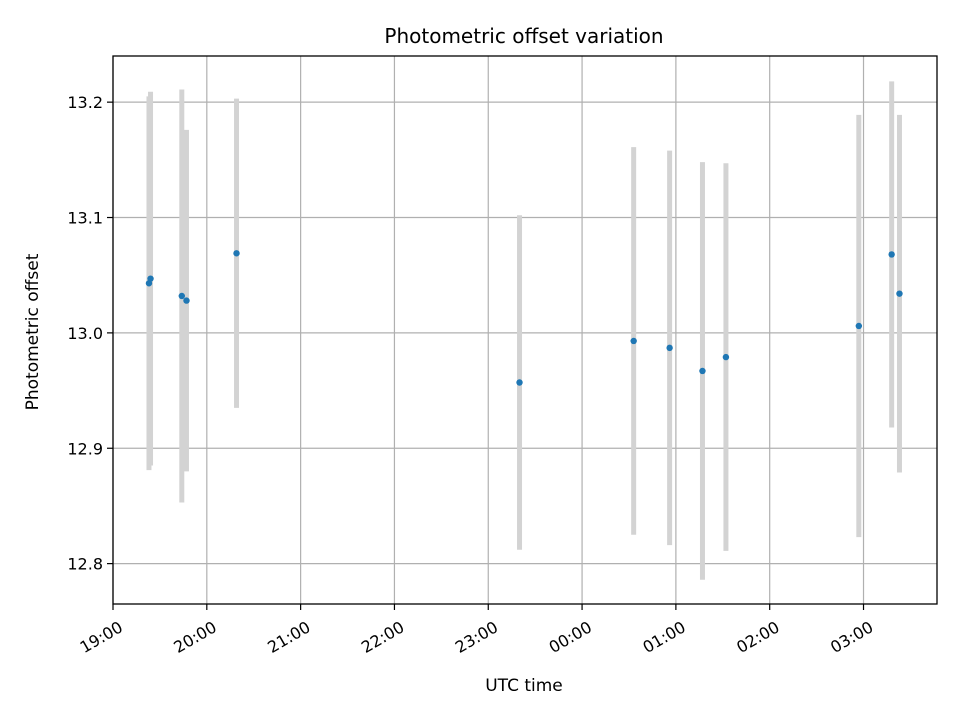 The height and width of the screenshot is (720, 960). What do you see at coordinates (85, 564) in the screenshot?
I see `y-tick-label: 12.8` at bounding box center [85, 564].